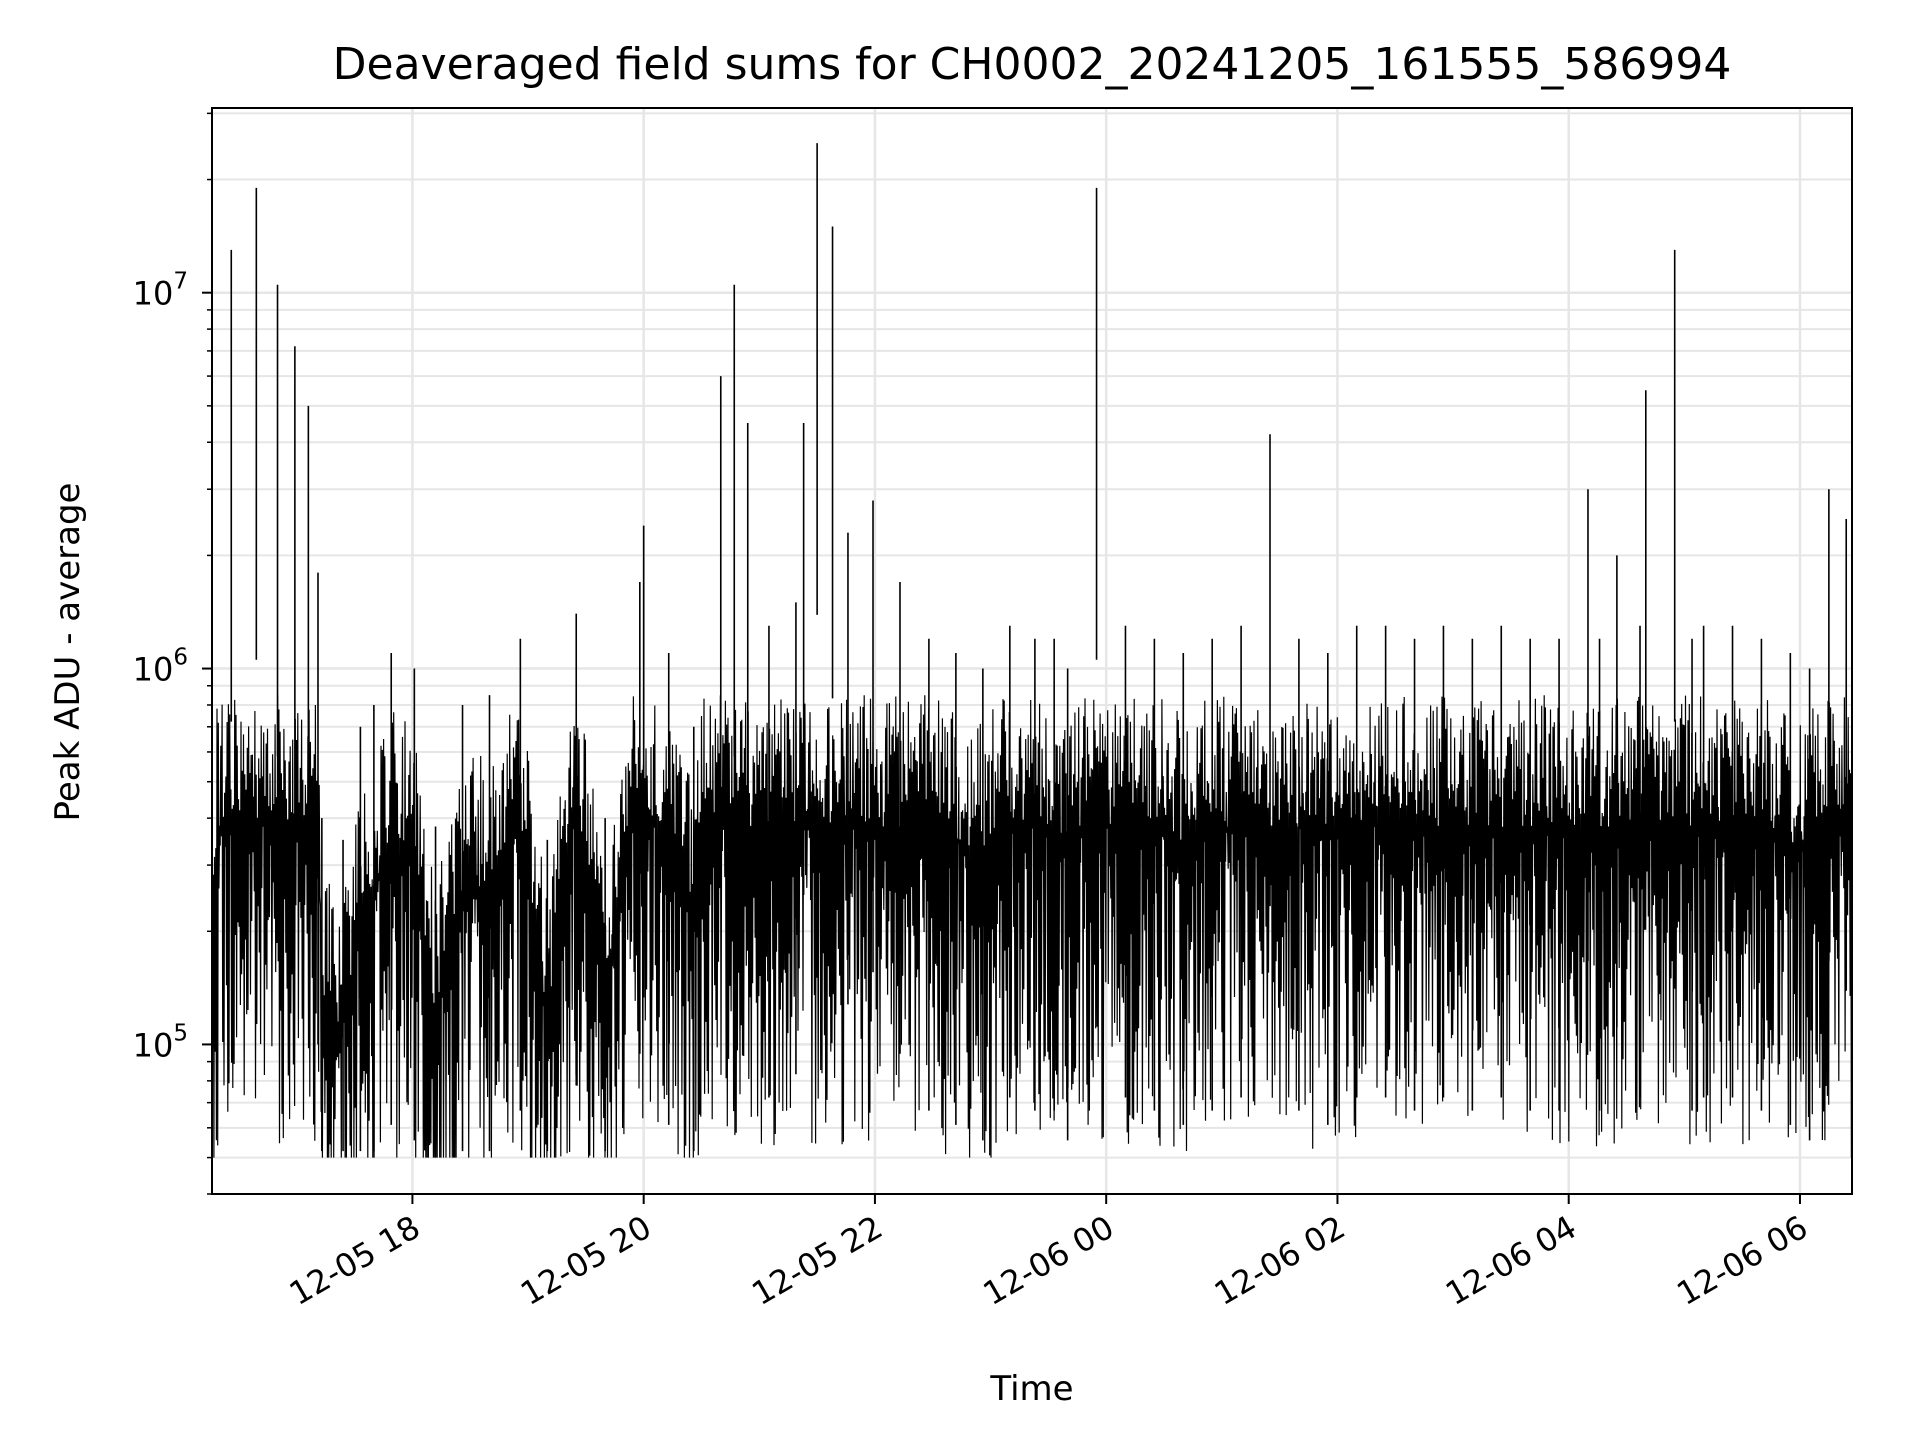 Image resolution: width=1920 pixels, height=1440 pixels. Describe the element at coordinates (160, 1042) in the screenshot. I see `y-tick-label: 10⁵` at that location.